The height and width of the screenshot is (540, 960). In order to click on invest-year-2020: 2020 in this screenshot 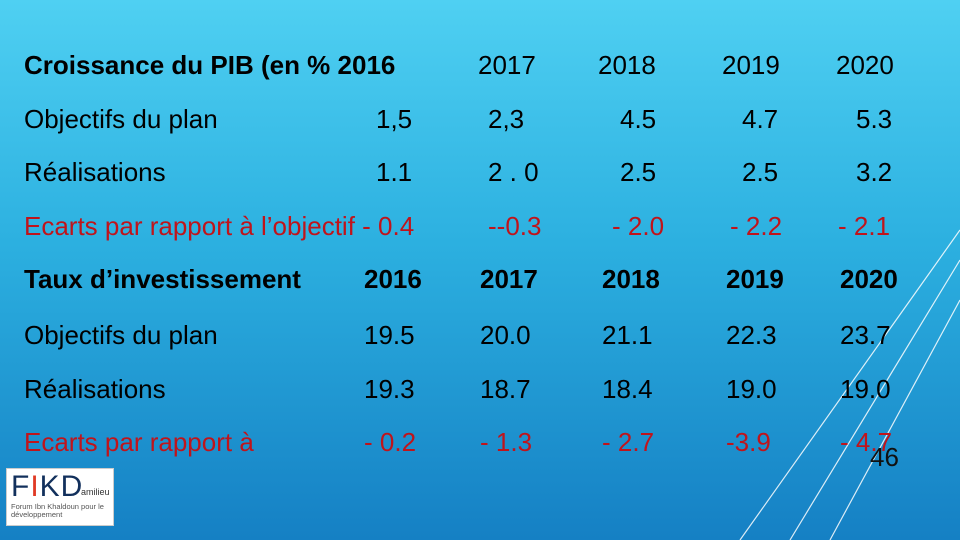, I will do `click(869, 279)`.